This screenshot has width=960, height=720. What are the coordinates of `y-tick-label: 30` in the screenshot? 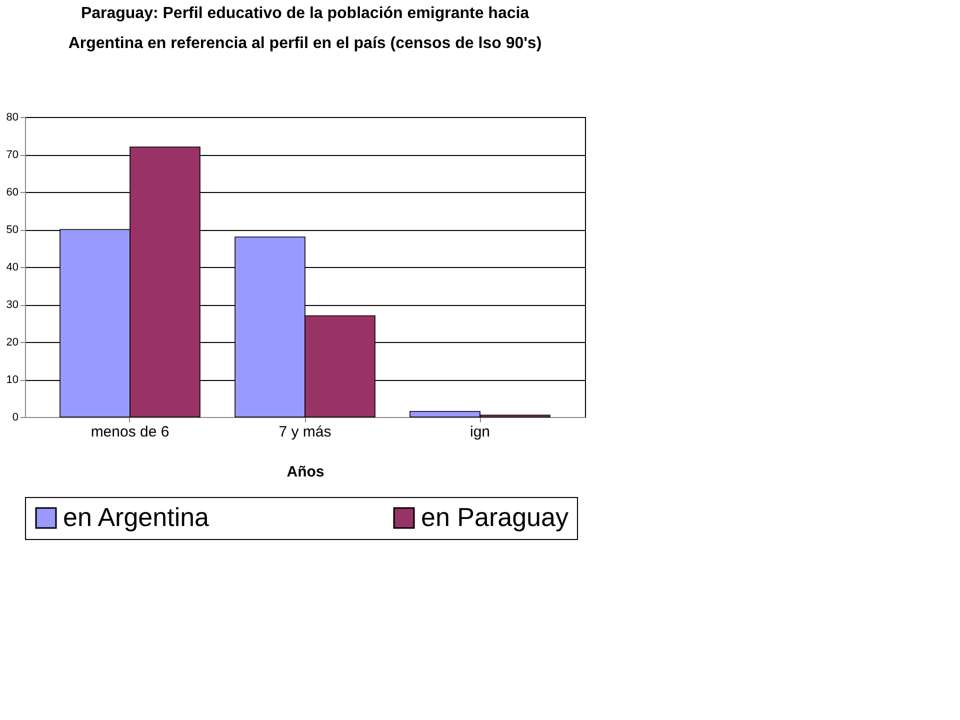 It's located at (12, 305).